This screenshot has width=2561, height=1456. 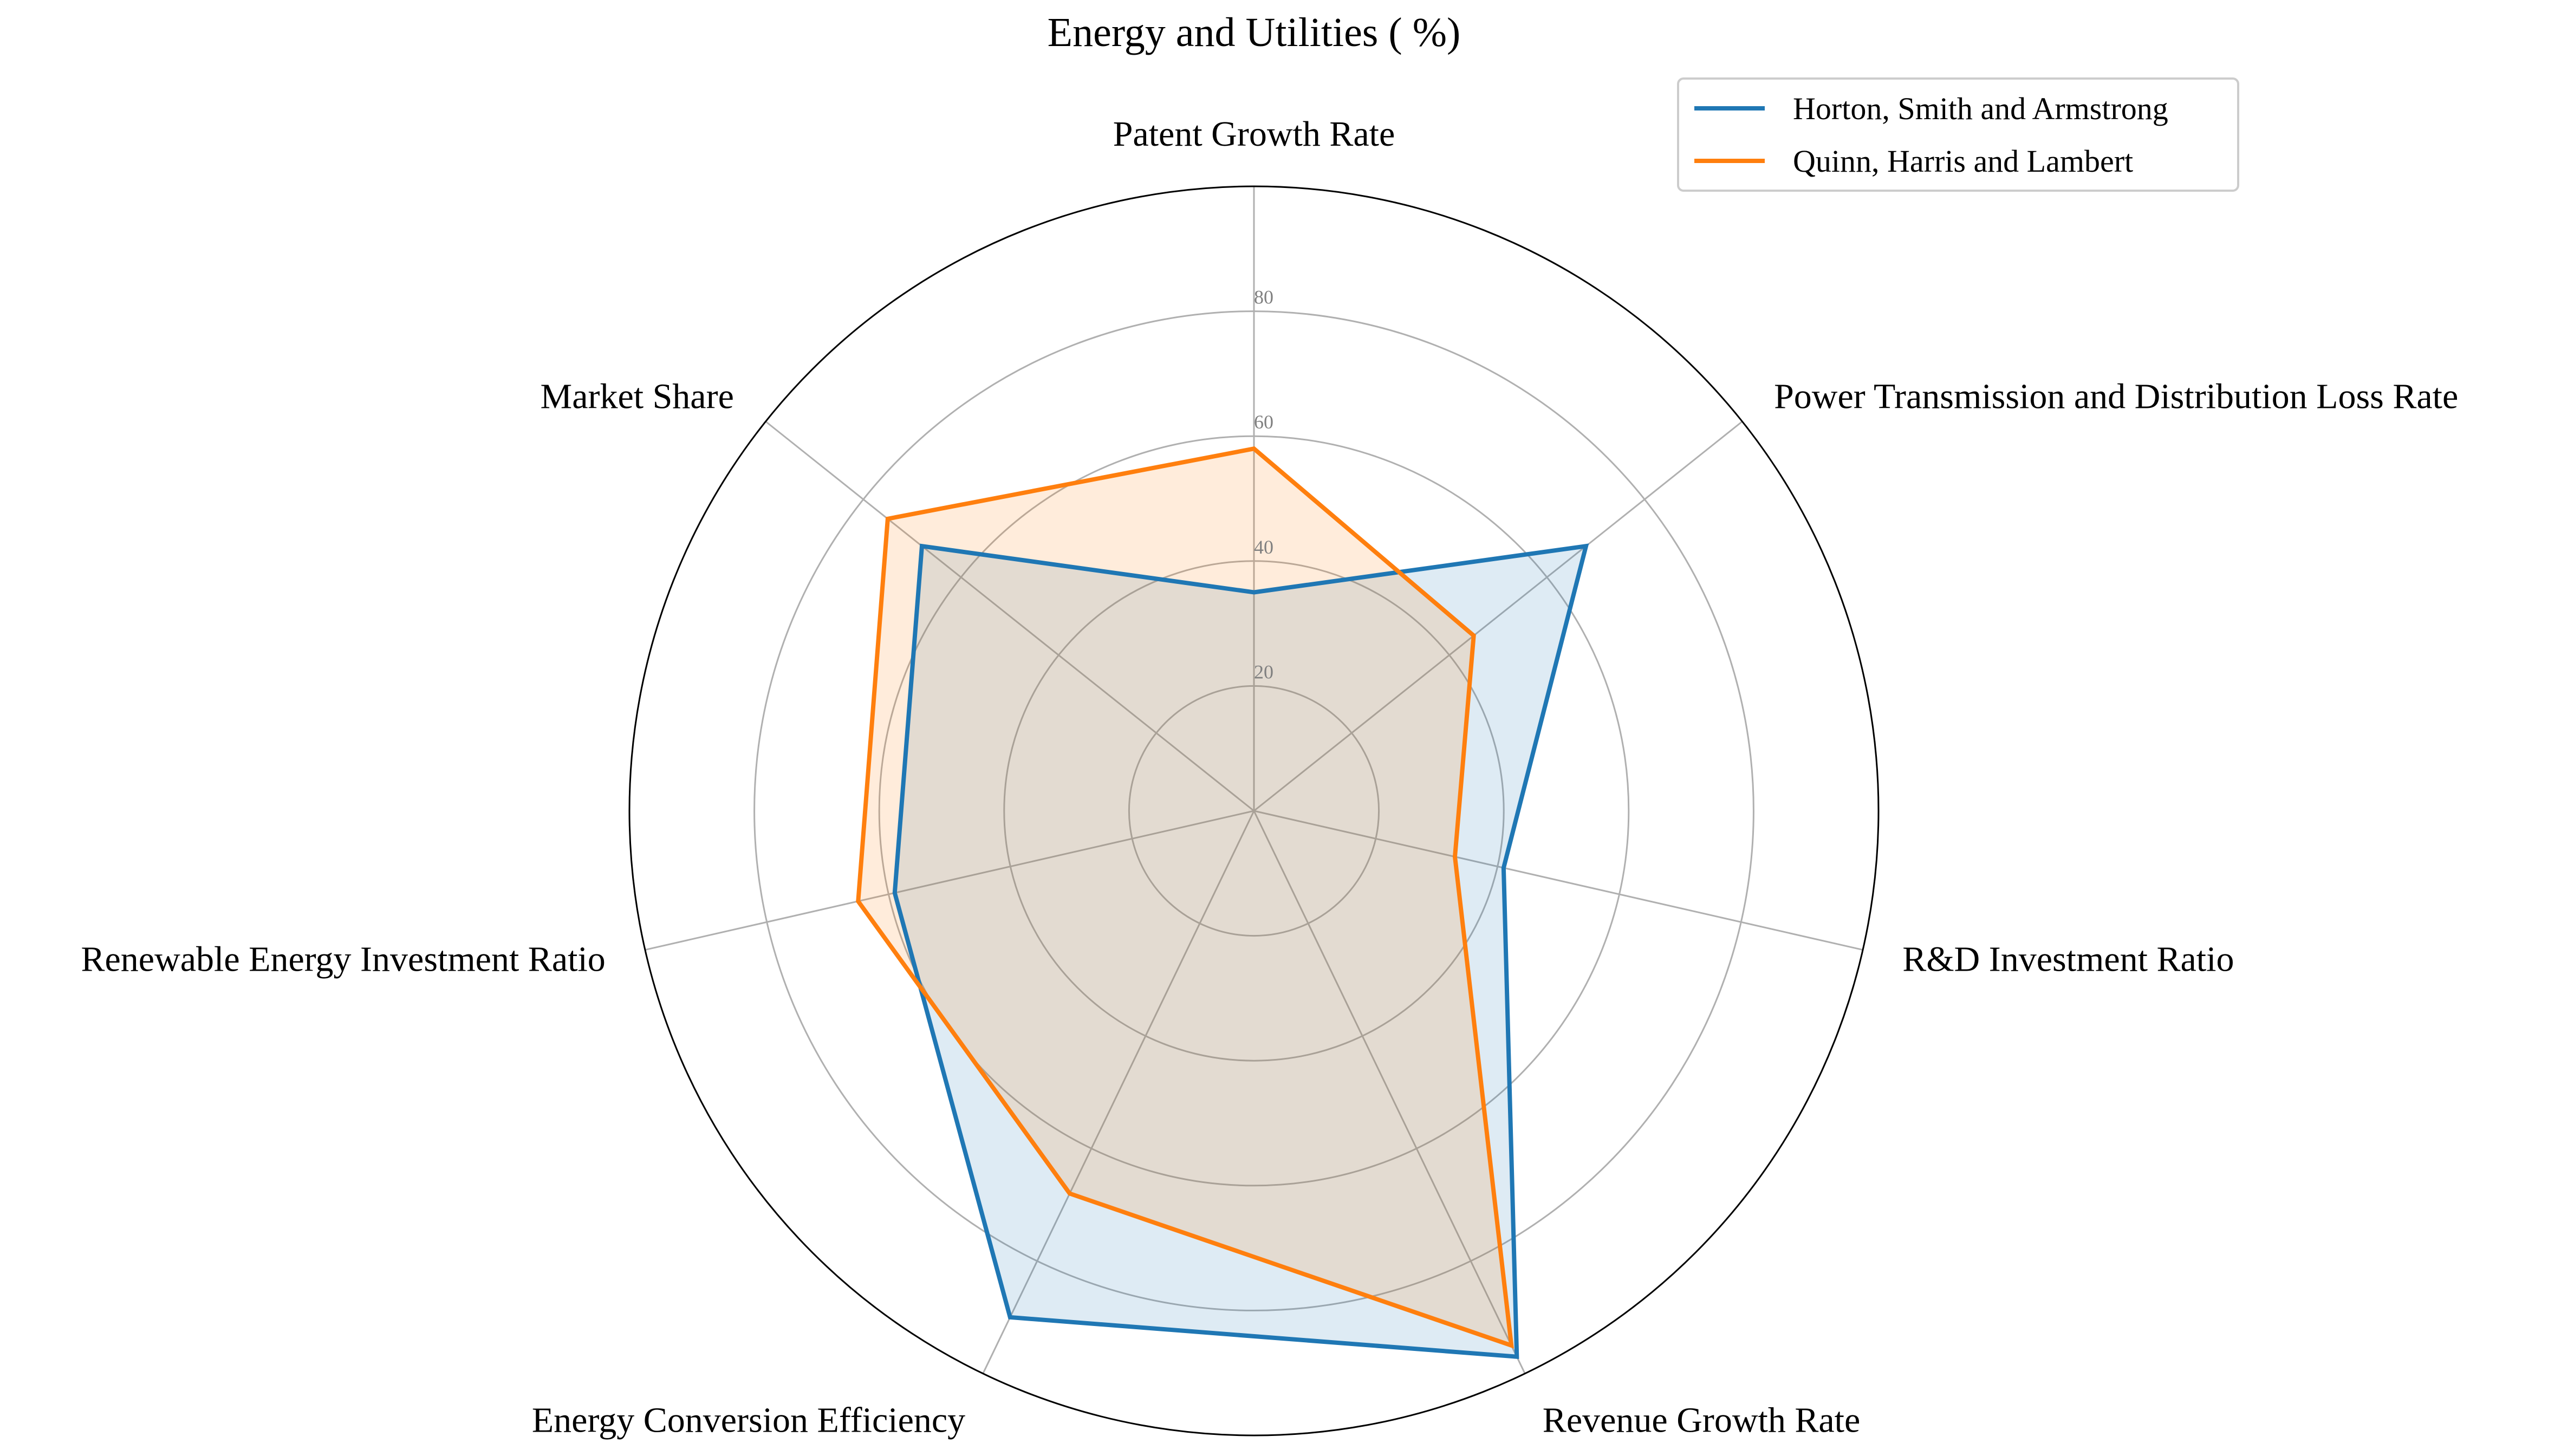 What do you see at coordinates (343, 959) in the screenshot?
I see `axis-label: Renewable Energy Investment Ratio` at bounding box center [343, 959].